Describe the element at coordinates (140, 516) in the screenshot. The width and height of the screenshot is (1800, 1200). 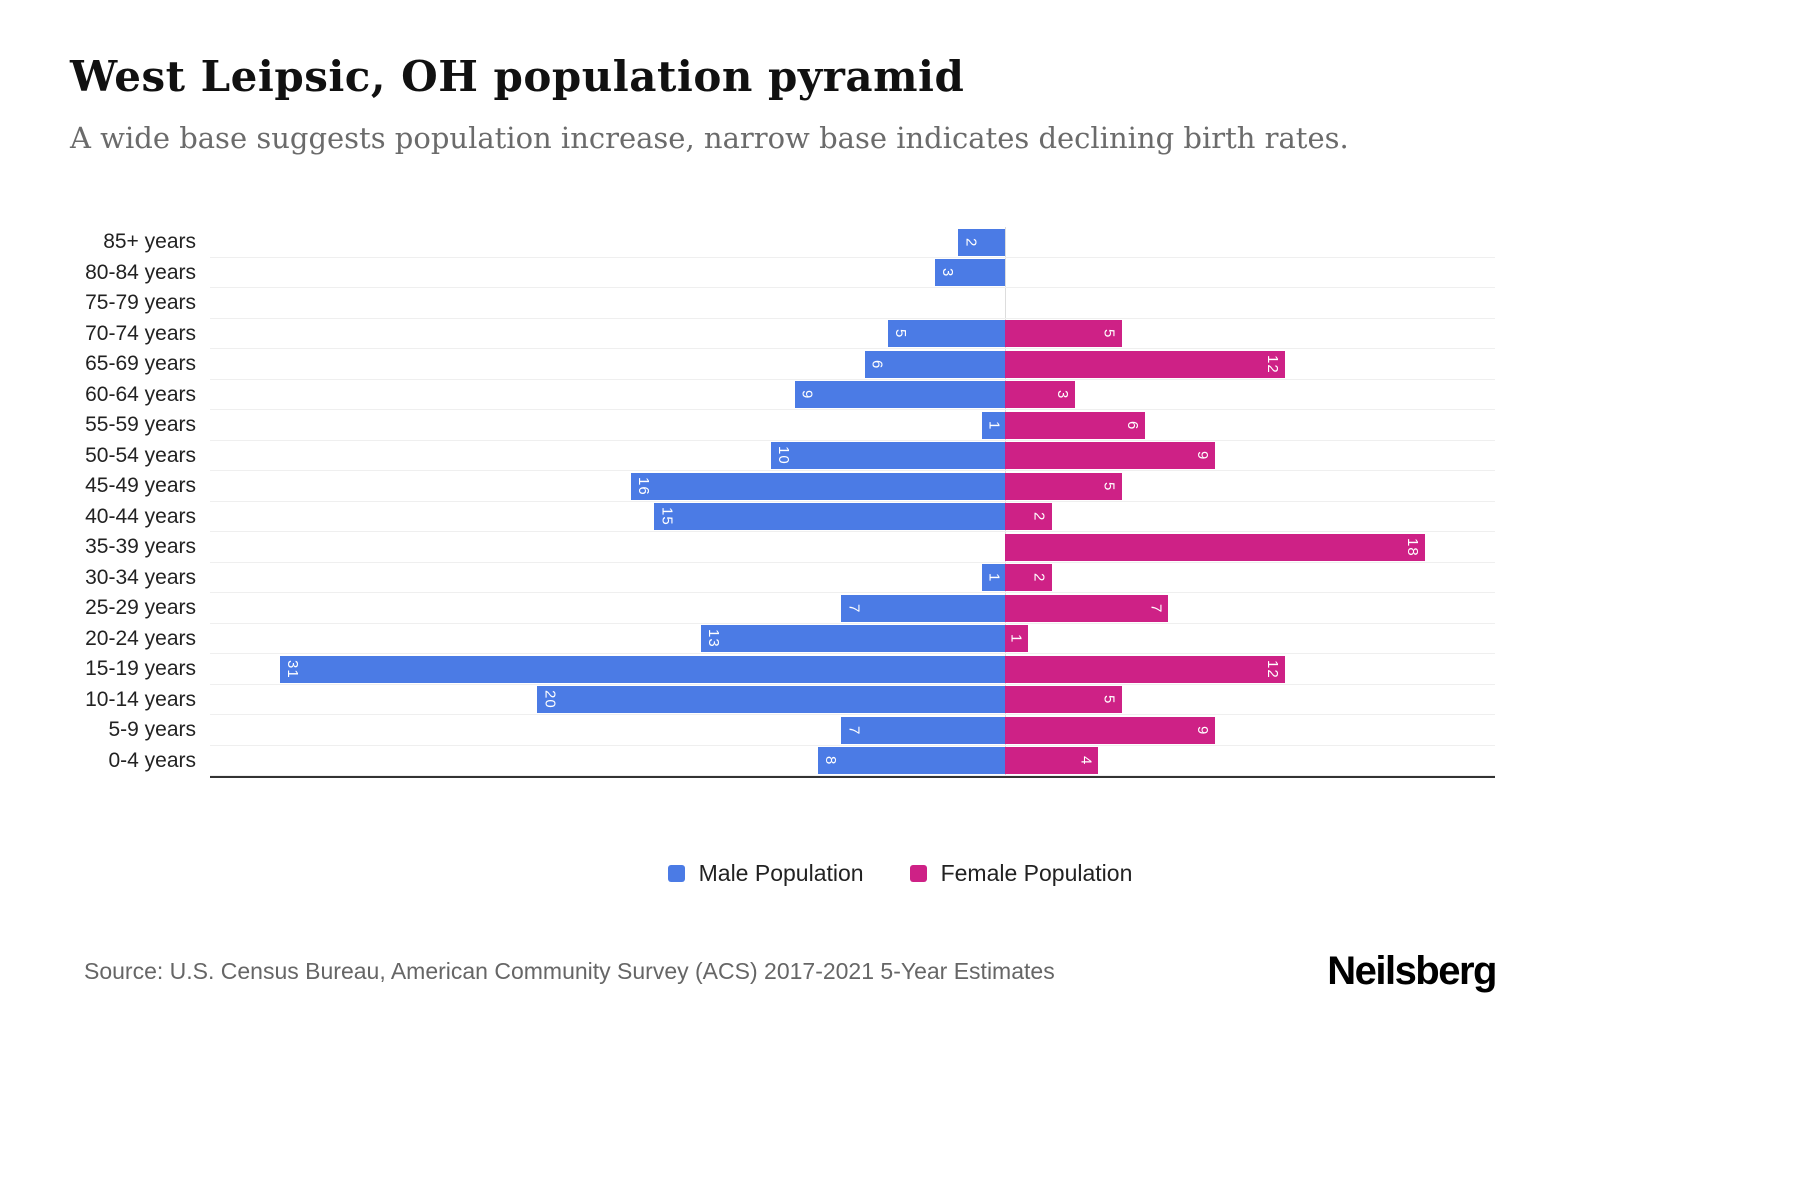
I see `age-group-label: 40-44 years` at that location.